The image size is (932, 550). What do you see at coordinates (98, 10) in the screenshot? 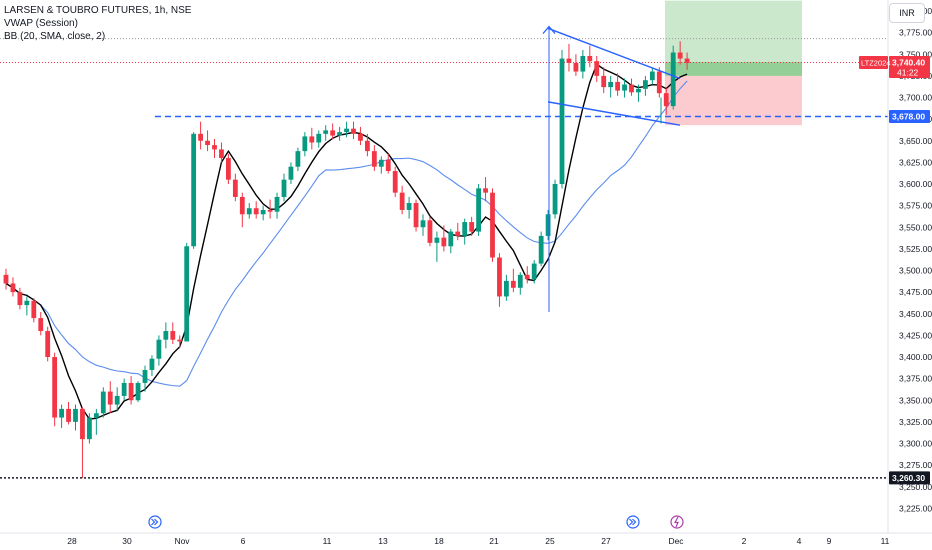
I see `symbol-title: LARSEN & TOUBRO FUTURES, 1h, NSE` at bounding box center [98, 10].